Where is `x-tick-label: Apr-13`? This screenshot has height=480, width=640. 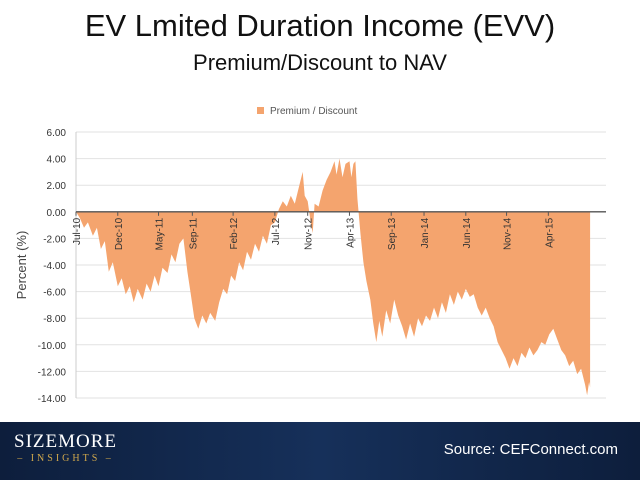
x-tick-label: Apr-13 is located at coordinates (350, 232).